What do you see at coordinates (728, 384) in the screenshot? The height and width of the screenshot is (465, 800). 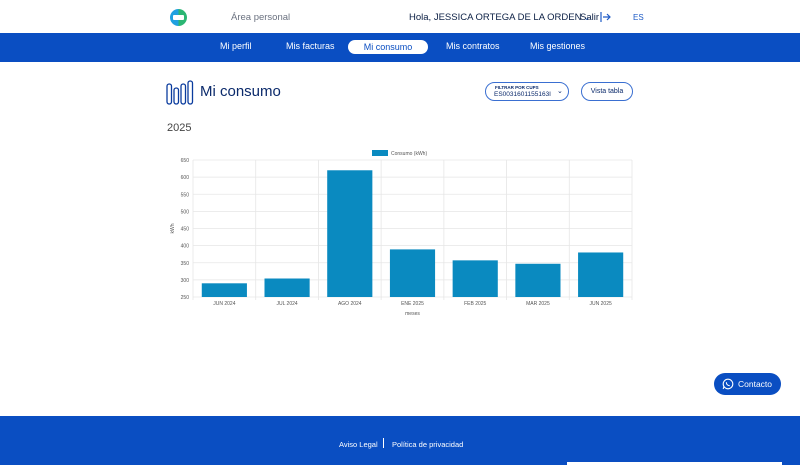 I see `whatsapp-icon` at bounding box center [728, 384].